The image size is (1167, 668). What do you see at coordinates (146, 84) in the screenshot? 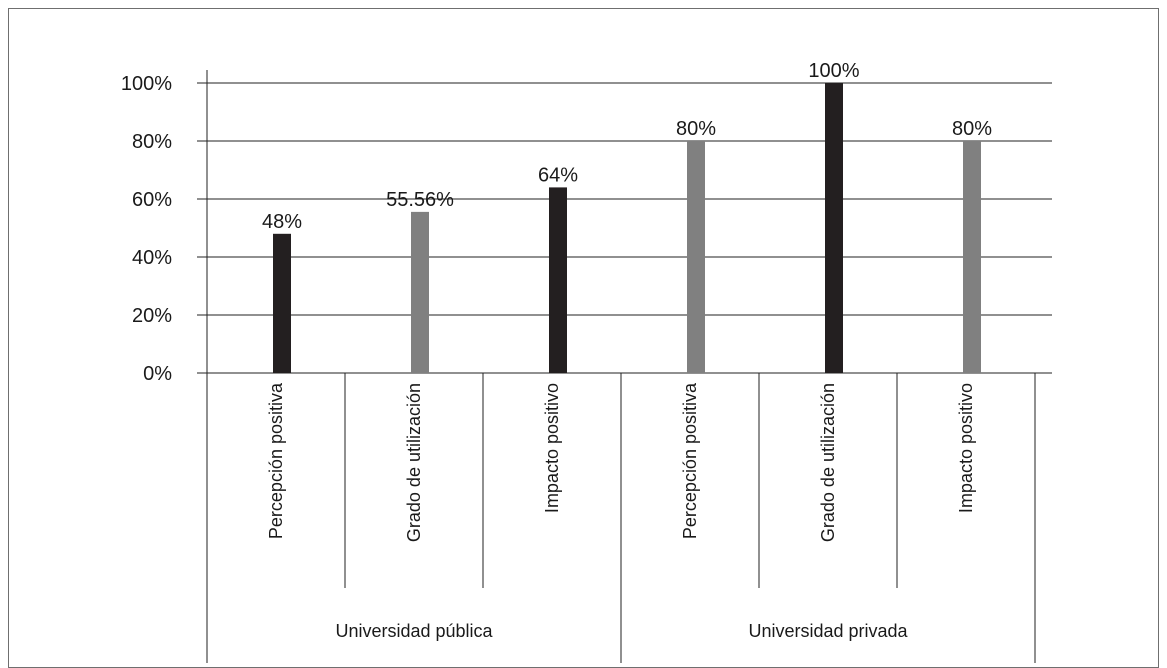
I see `y-tick-label: 100%` at bounding box center [146, 84].